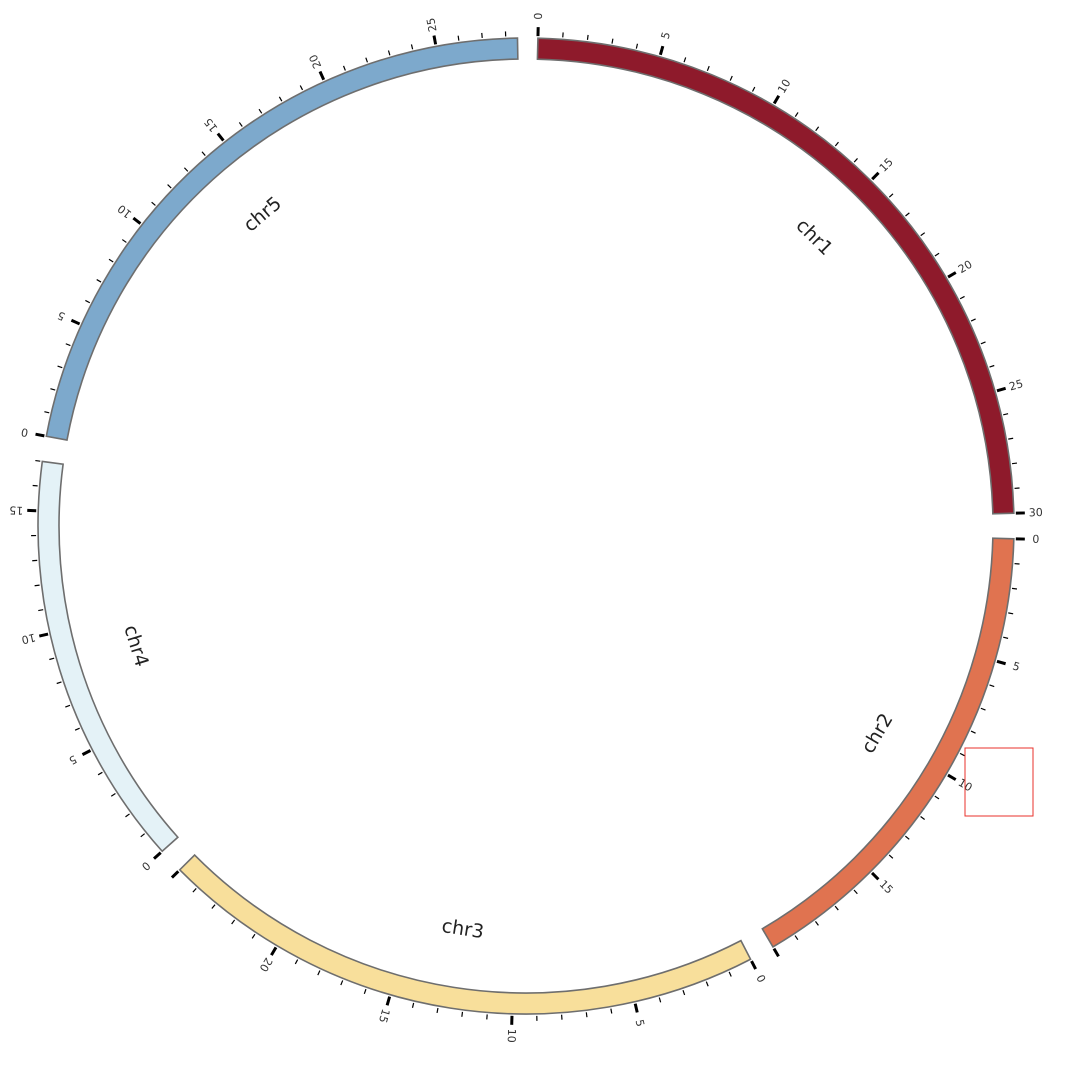 The height and width of the screenshot is (1066, 1078). Describe the element at coordinates (262, 214) in the screenshot. I see `chr5-label: chr5` at that location.